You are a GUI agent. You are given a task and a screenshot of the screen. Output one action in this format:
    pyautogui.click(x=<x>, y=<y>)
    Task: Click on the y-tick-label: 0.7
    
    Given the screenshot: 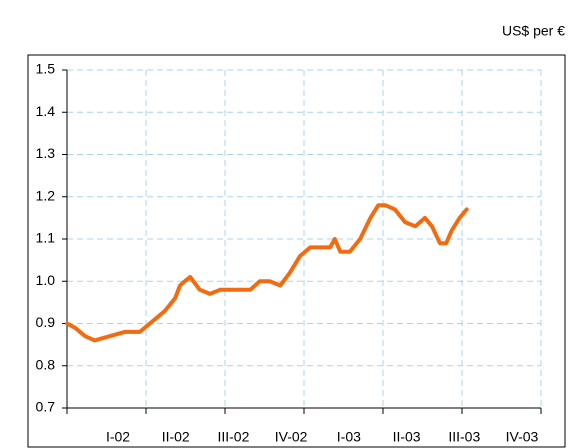 What is the action you would take?
    pyautogui.click(x=46, y=407)
    